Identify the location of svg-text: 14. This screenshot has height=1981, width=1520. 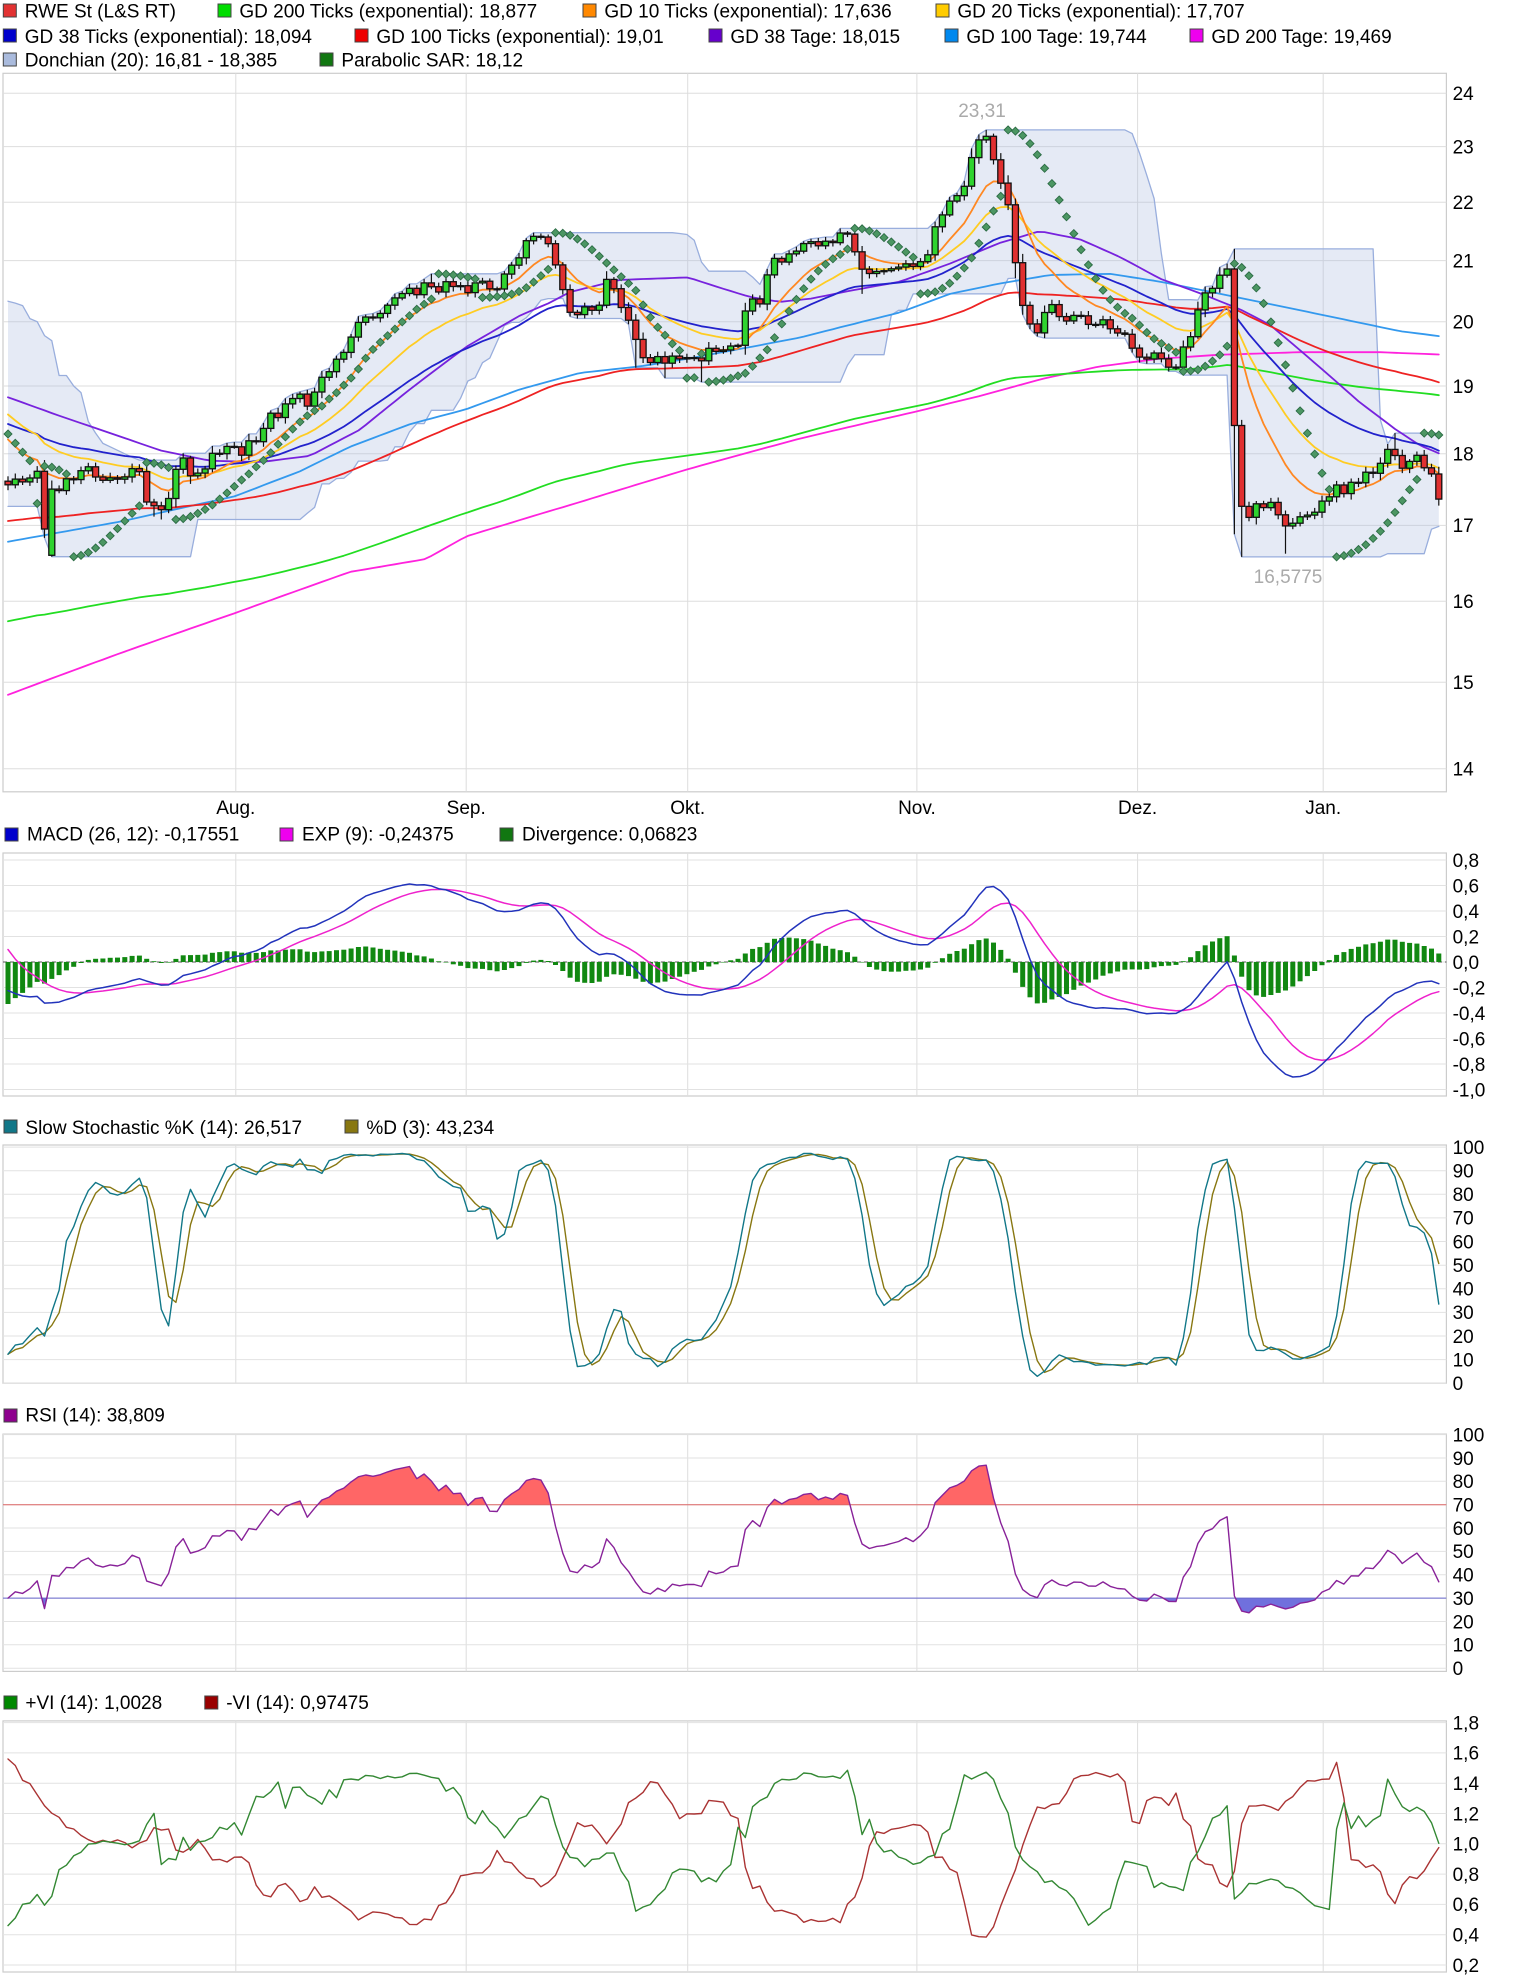
(1464, 770).